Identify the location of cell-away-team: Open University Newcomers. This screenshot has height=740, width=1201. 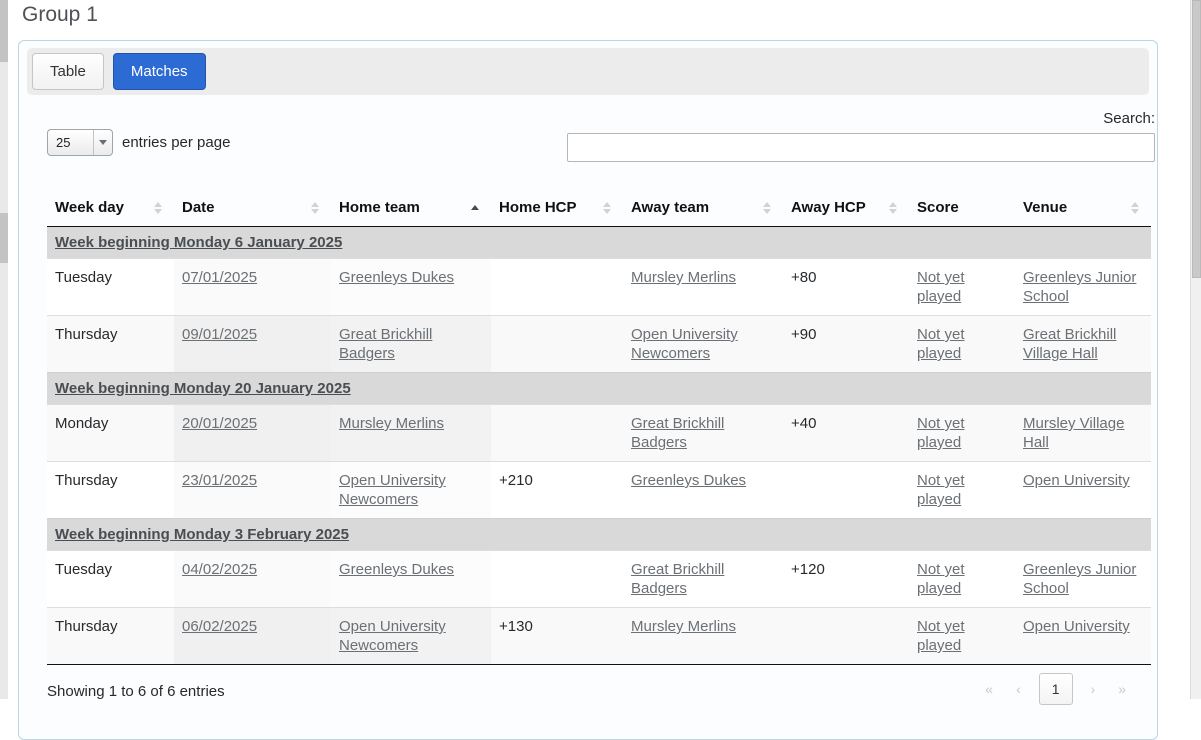
(703, 344).